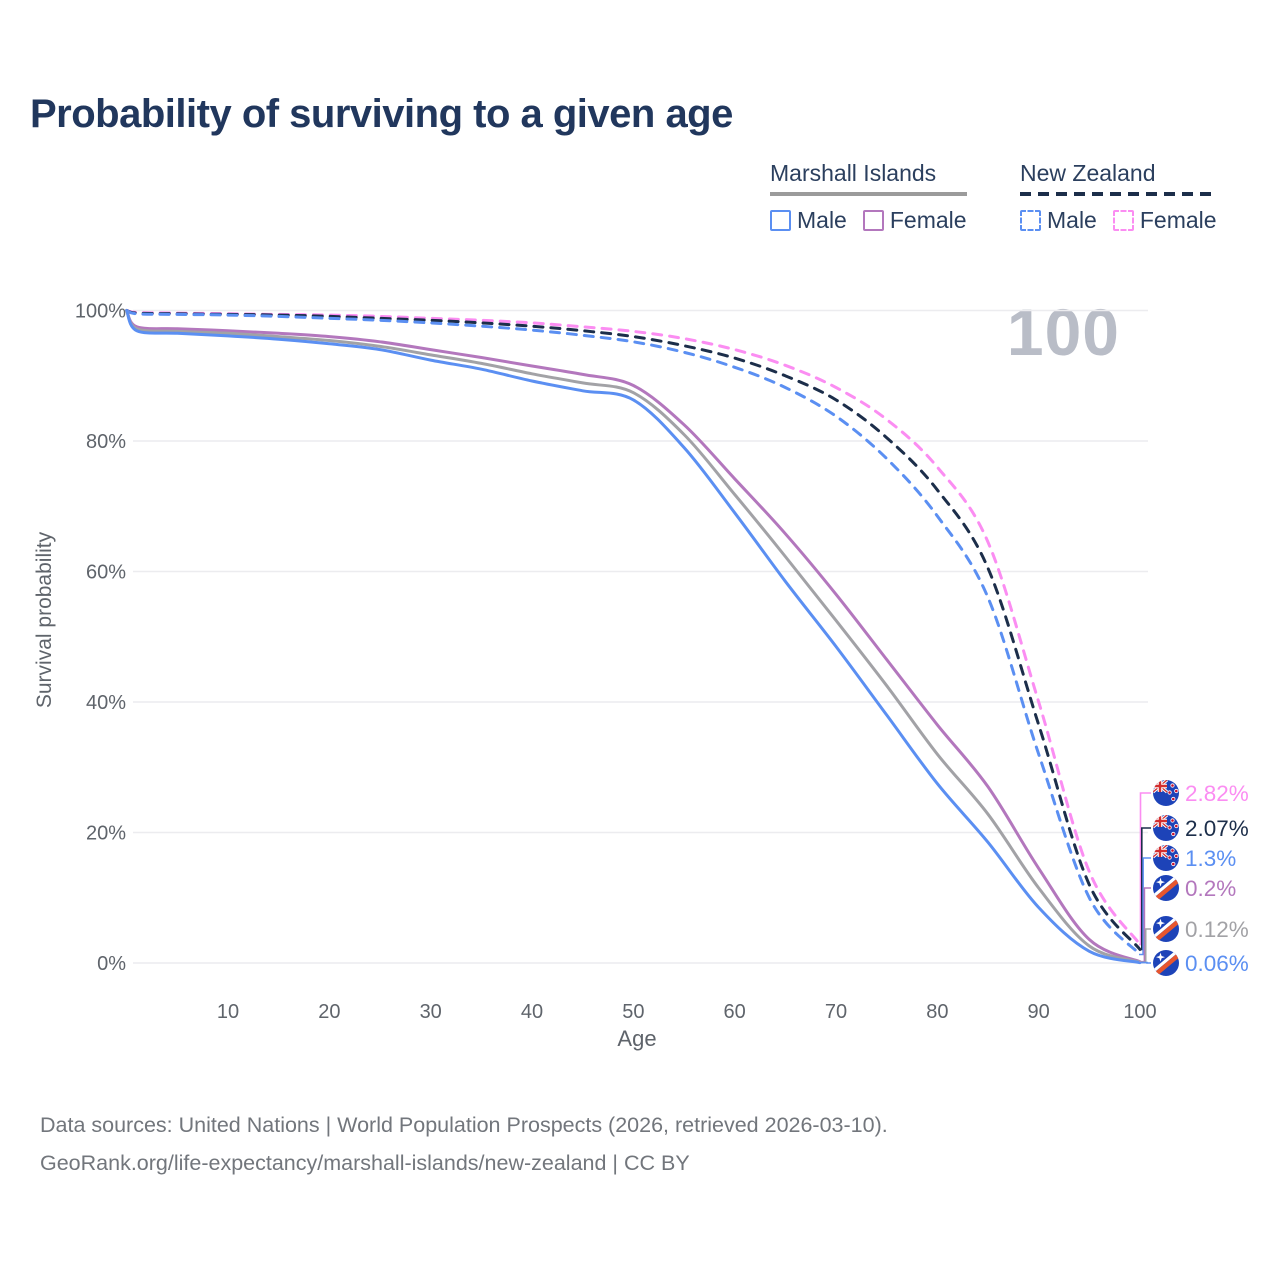  Describe the element at coordinates (1039, 1012) in the screenshot. I see `x-tick-label: 90` at that location.